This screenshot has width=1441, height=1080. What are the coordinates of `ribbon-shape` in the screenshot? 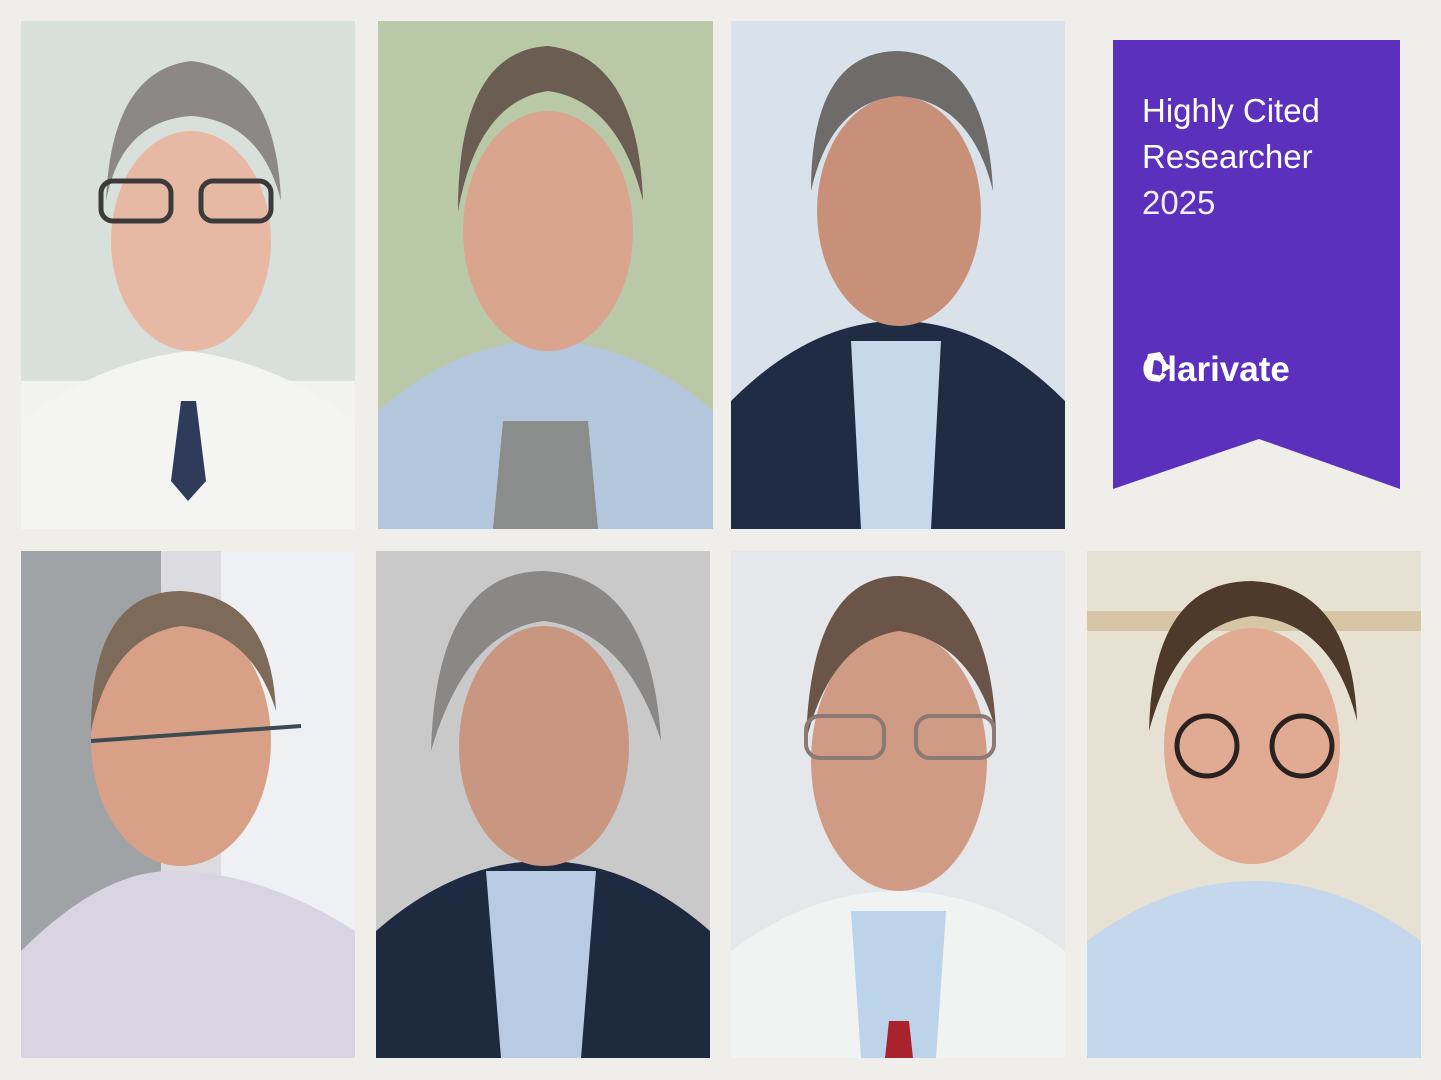 It's located at (1256, 264).